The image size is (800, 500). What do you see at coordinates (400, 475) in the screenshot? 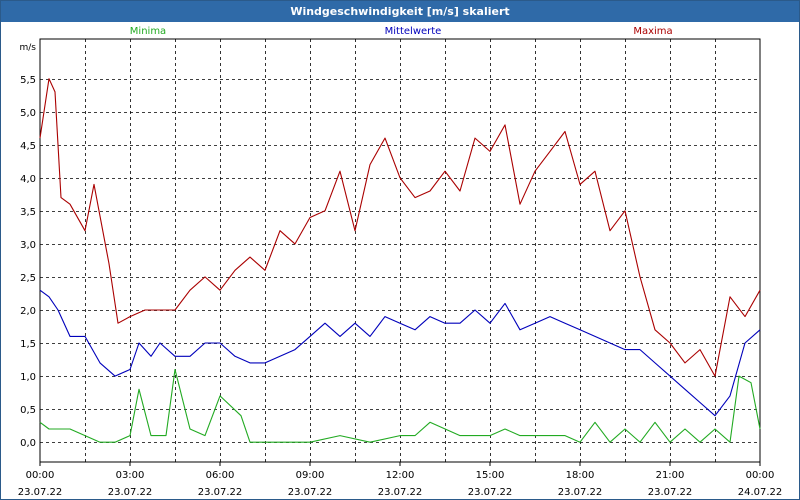
I see `x-tick-time: 12:00` at bounding box center [400, 475].